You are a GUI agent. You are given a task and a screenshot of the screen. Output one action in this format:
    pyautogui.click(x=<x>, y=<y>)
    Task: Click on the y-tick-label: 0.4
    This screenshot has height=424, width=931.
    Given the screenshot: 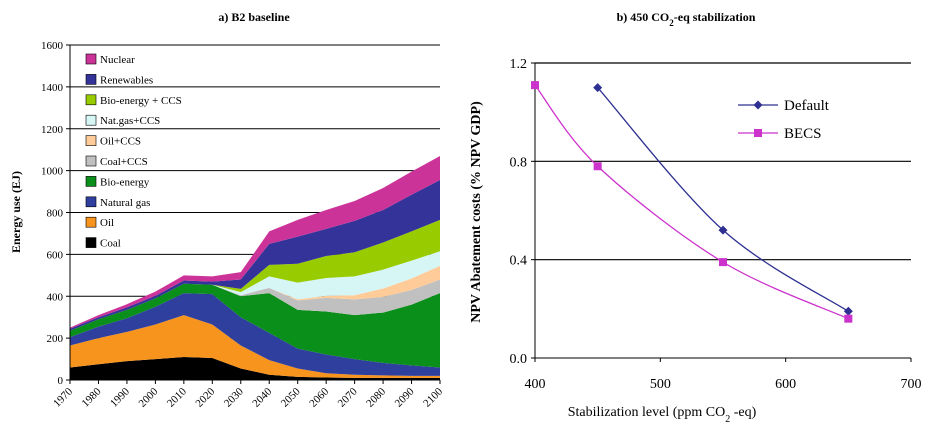 What is the action you would take?
    pyautogui.click(x=519, y=261)
    